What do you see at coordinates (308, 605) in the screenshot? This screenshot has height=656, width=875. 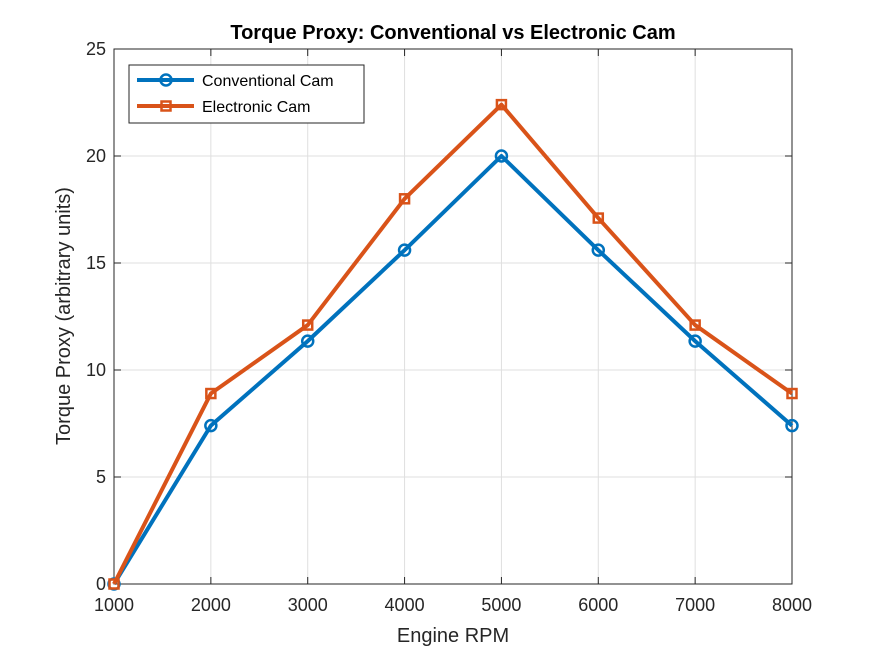 I see `x-tick-label: 3000` at bounding box center [308, 605].